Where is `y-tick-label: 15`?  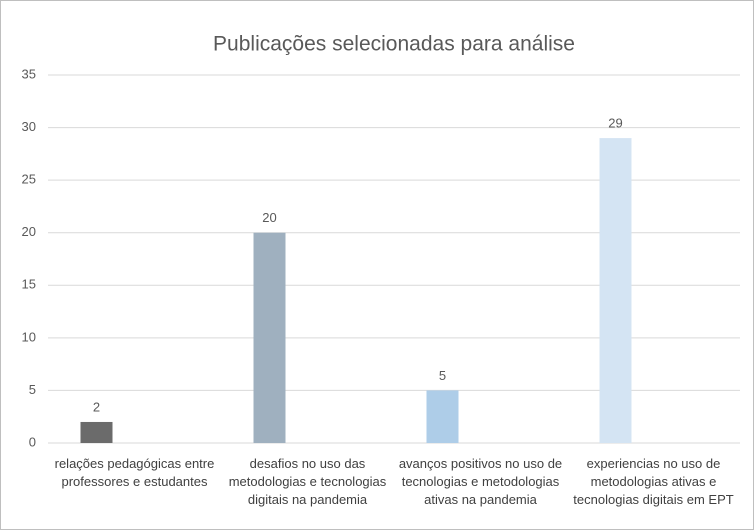
y-tick-label: 15 is located at coordinates (29, 284).